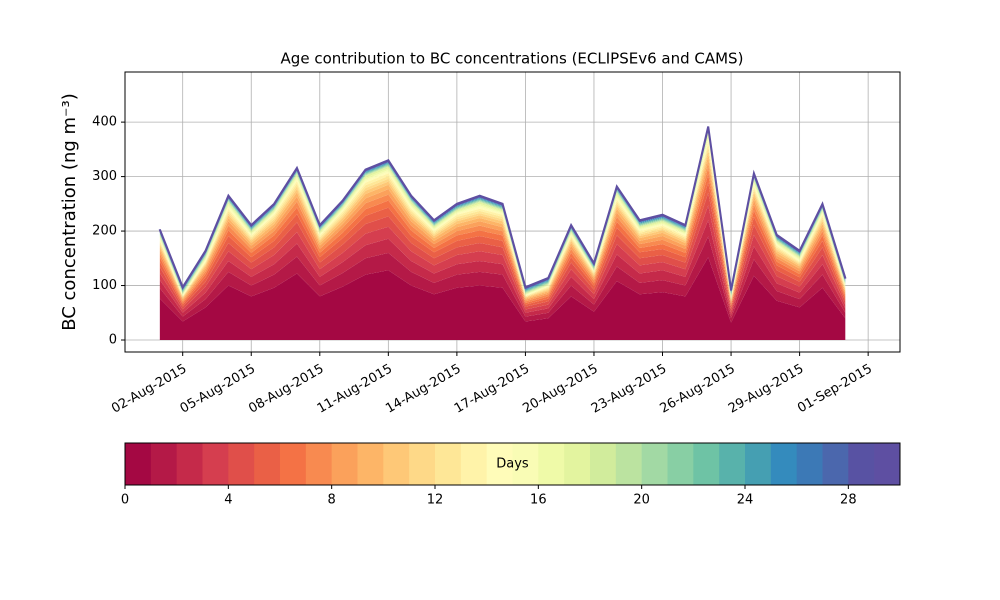  What do you see at coordinates (104, 285) in the screenshot?
I see `y-tick-label: 100` at bounding box center [104, 285].